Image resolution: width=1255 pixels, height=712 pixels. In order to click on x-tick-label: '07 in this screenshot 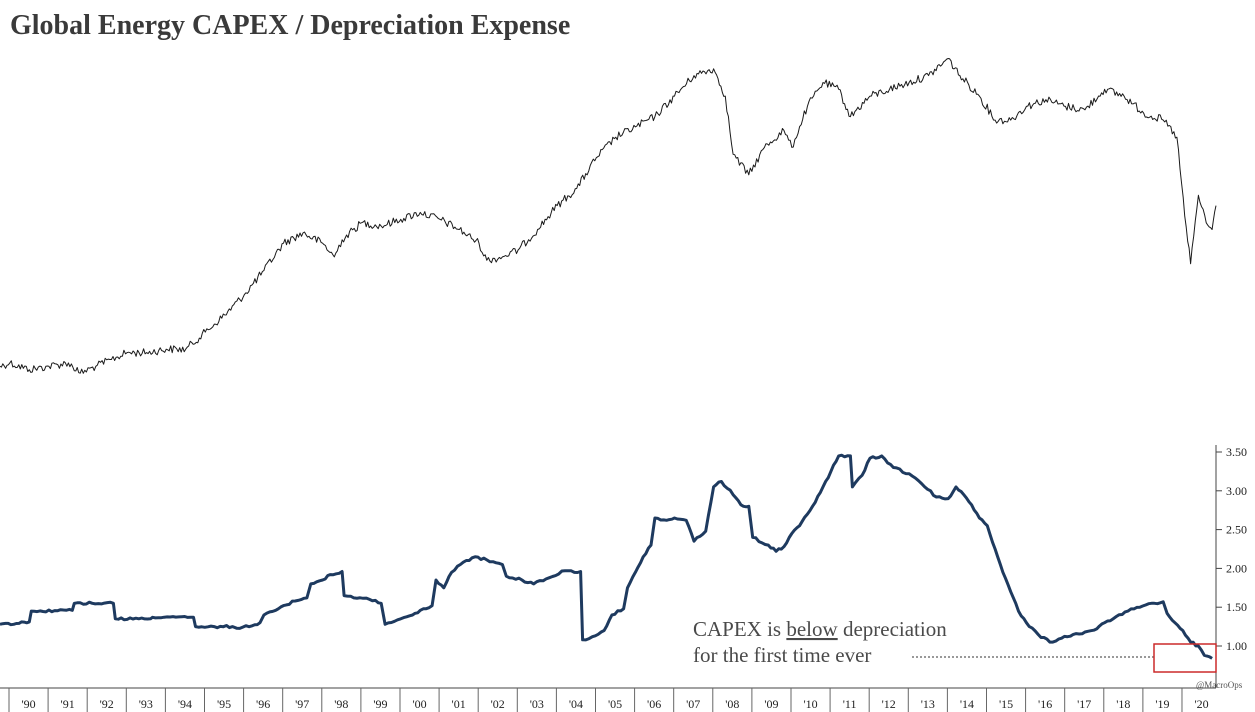, I will do `click(693, 704)`.